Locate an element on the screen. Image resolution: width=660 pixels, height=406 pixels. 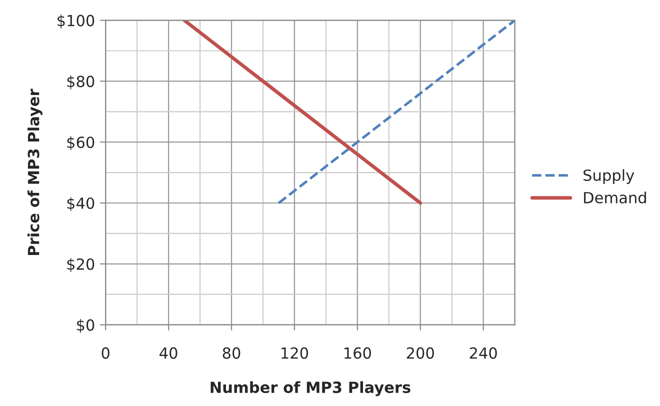
y-tick-label: $40 is located at coordinates (80, 204).